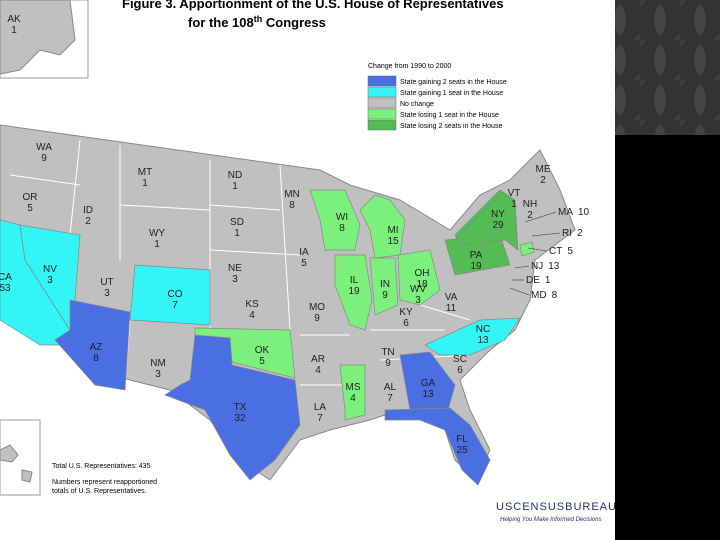  What do you see at coordinates (514, 193) in the screenshot?
I see `state-abbr: VT` at bounding box center [514, 193].